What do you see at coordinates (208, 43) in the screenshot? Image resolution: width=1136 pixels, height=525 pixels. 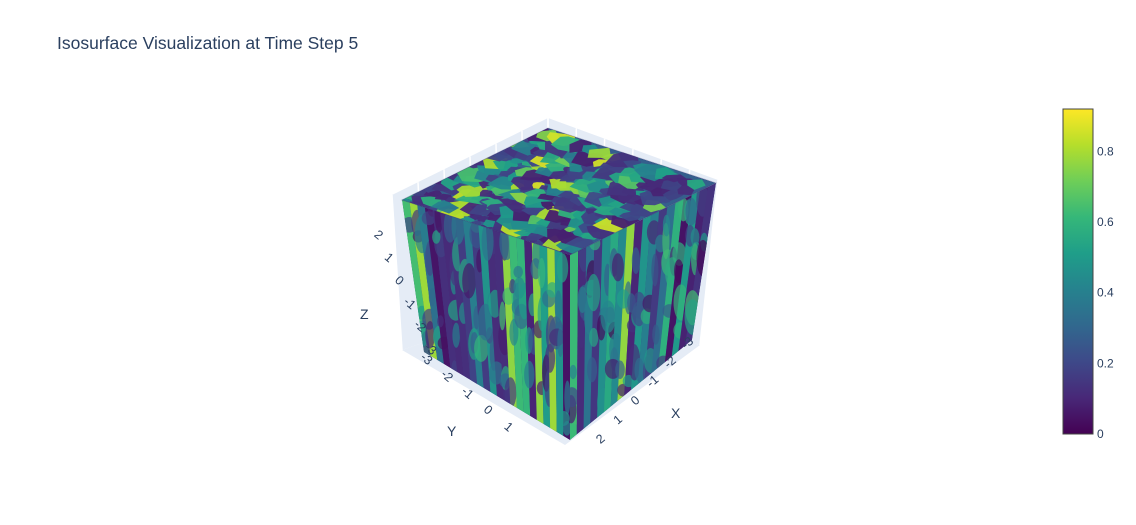 I see `chart-title: Isosurface Visualization at Time Step 5` at bounding box center [208, 43].